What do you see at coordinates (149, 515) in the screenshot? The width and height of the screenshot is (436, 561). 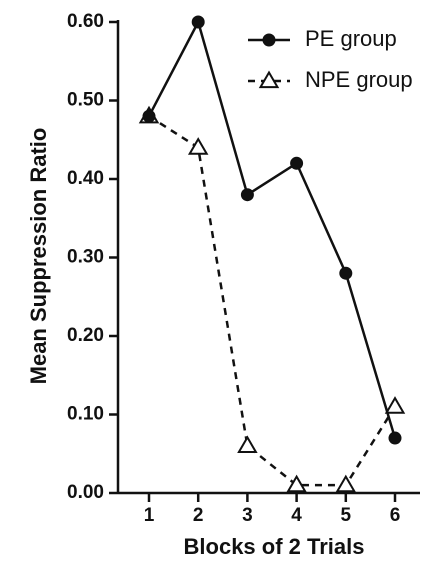 I see `x-tick-label: 1` at bounding box center [149, 515].